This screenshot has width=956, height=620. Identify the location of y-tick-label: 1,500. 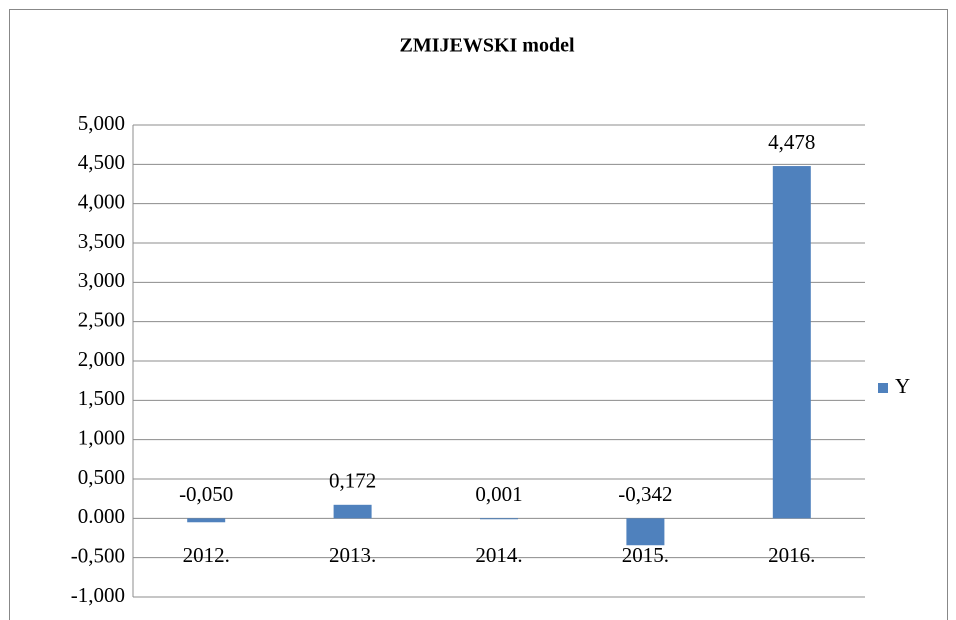
(101, 398).